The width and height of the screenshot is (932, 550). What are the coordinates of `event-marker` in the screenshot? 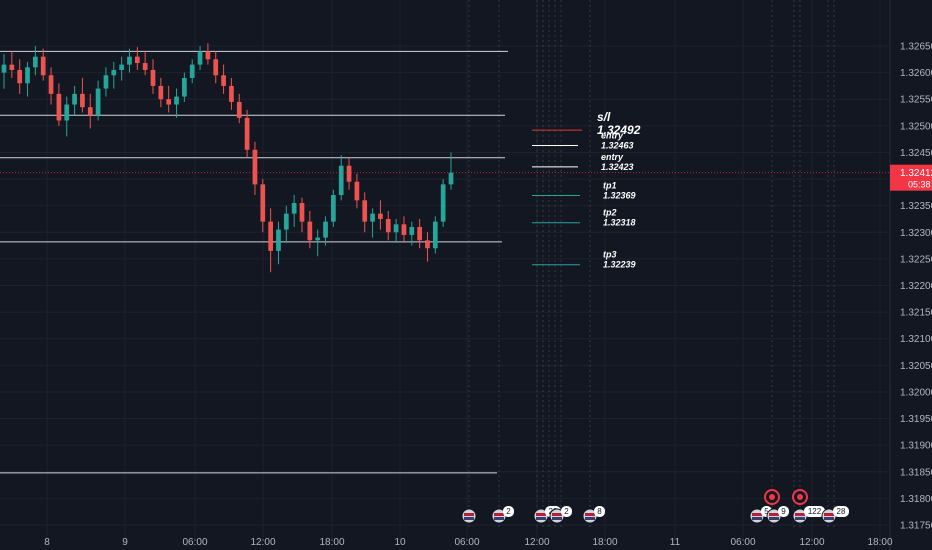 It's located at (469, 516).